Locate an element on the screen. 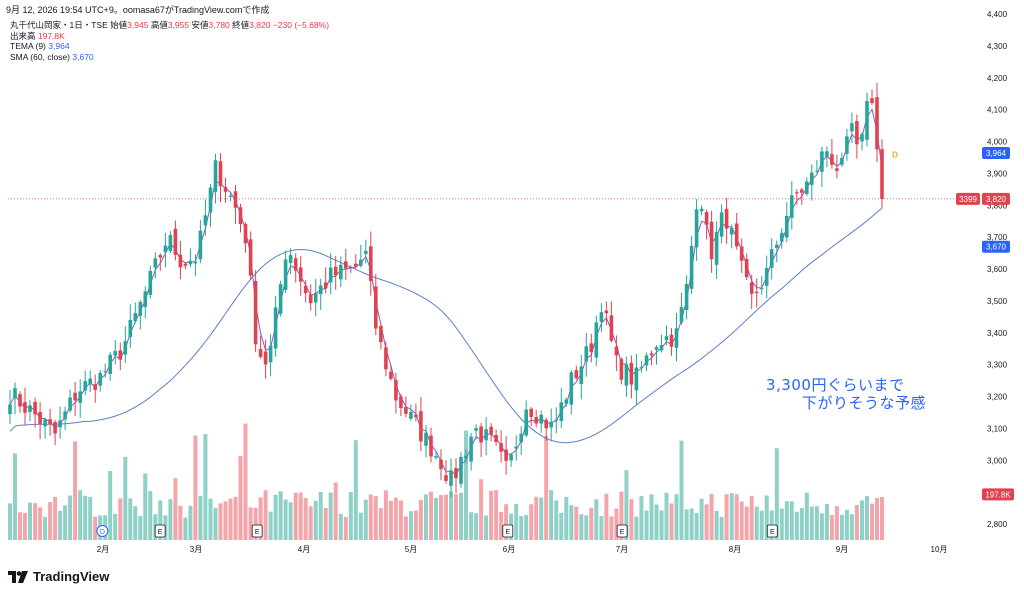  dividend-marker is located at coordinates (102, 531).